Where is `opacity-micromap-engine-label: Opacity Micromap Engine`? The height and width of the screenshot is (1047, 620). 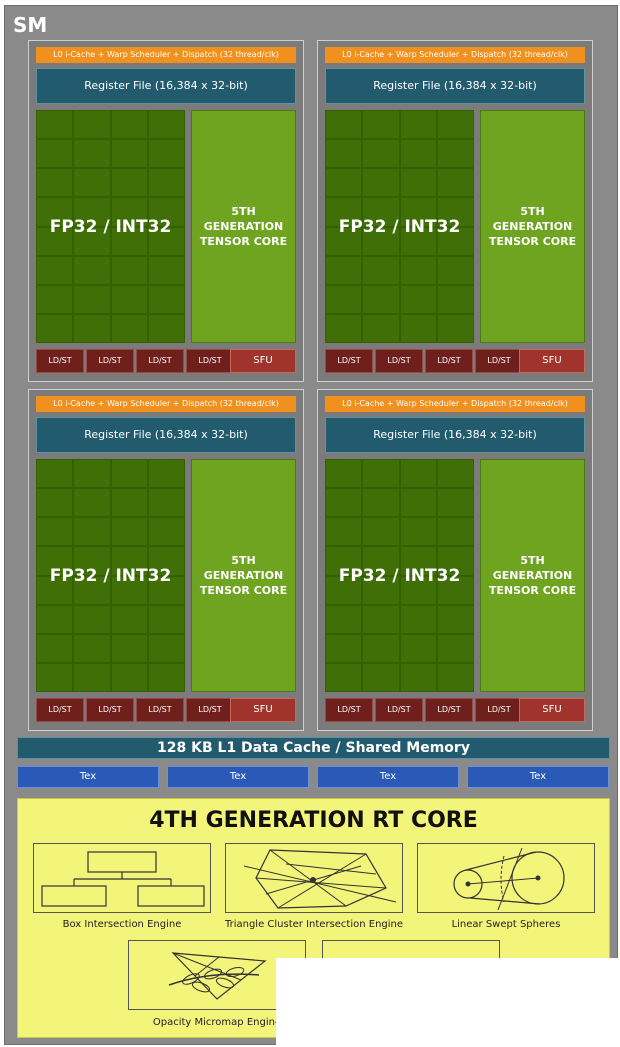
opacity-micromap-engine-label: Opacity Micromap Engine is located at coordinates (217, 1022).